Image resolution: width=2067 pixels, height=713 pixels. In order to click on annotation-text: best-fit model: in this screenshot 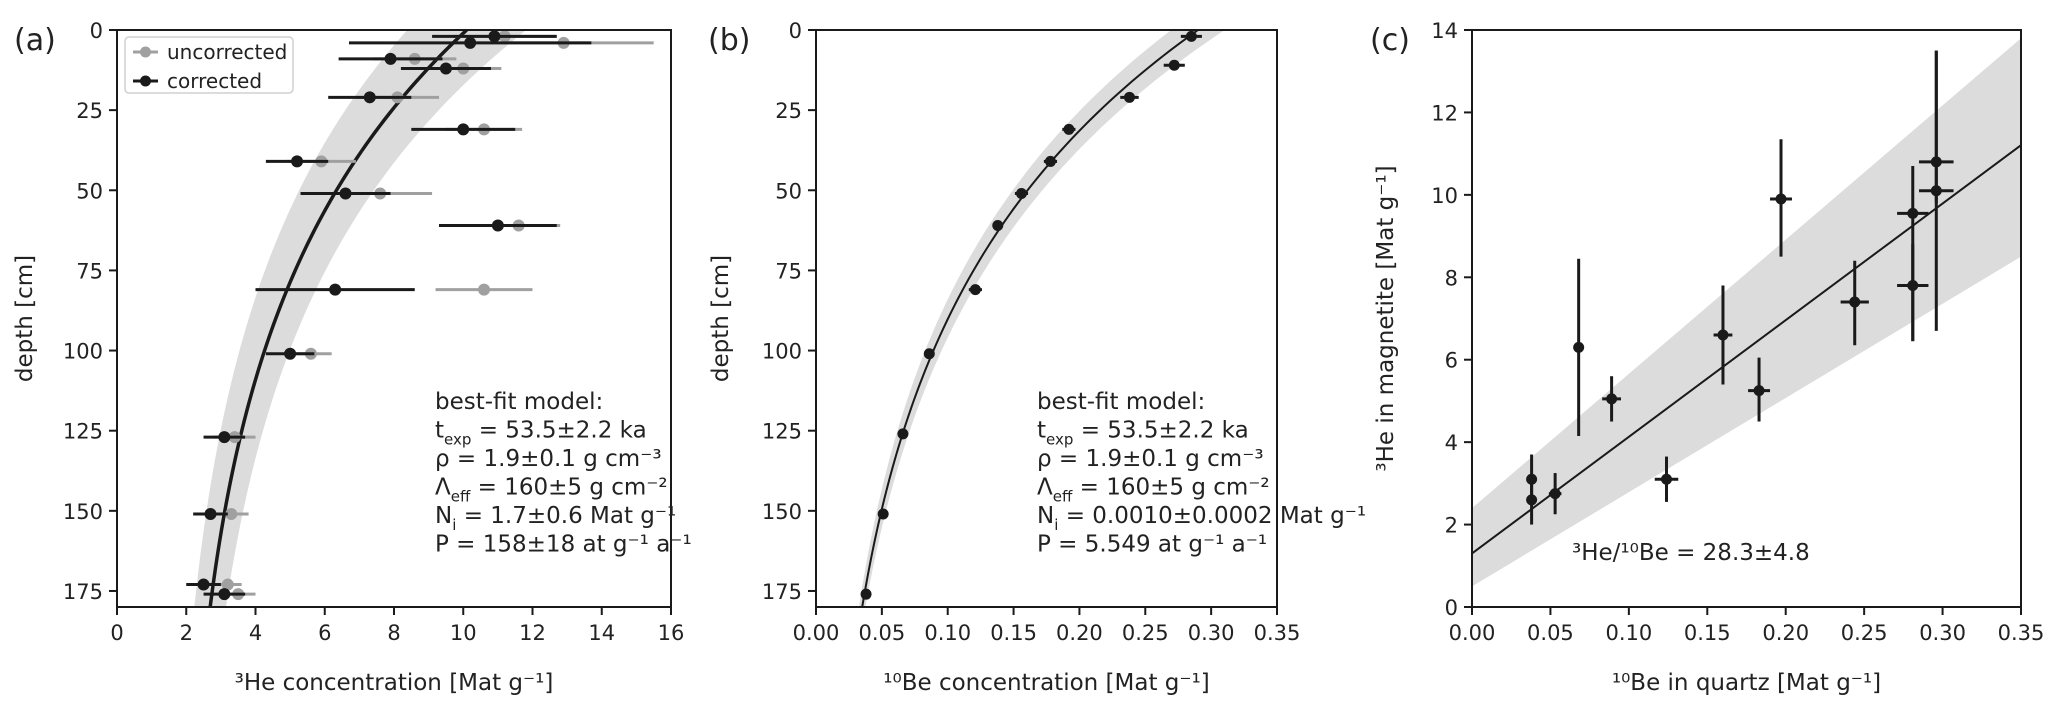, I will do `click(519, 402)`.